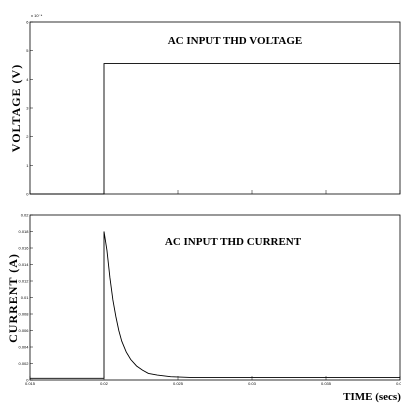 The image size is (401, 405). What do you see at coordinates (27, 165) in the screenshot?
I see `voltage-y-tick-label: 1` at bounding box center [27, 165].